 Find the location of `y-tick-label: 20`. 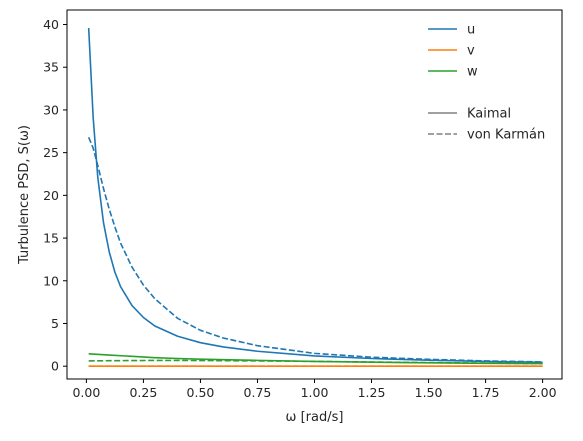

y-tick-label: 20 is located at coordinates (51, 195).